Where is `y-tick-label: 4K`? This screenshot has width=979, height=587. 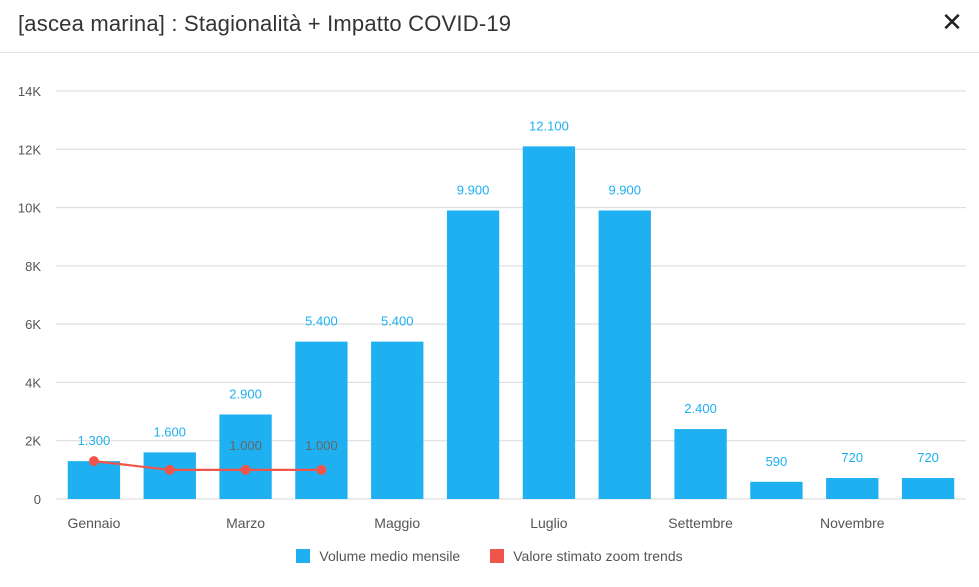
y-tick-label: 4K is located at coordinates (33, 382).